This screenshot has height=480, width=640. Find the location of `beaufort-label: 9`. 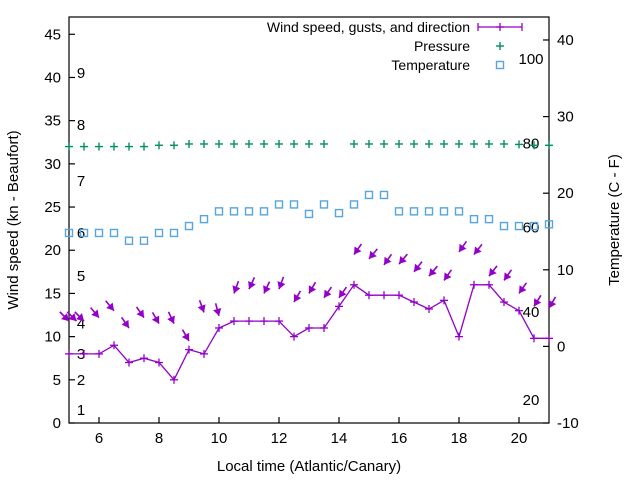

beaufort-label: 9 is located at coordinates (81, 73).